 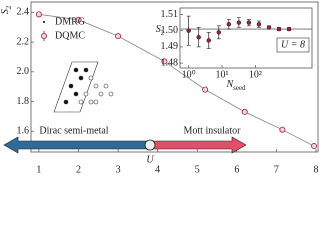 I want to click on lattice-icon, so click(x=83, y=87).